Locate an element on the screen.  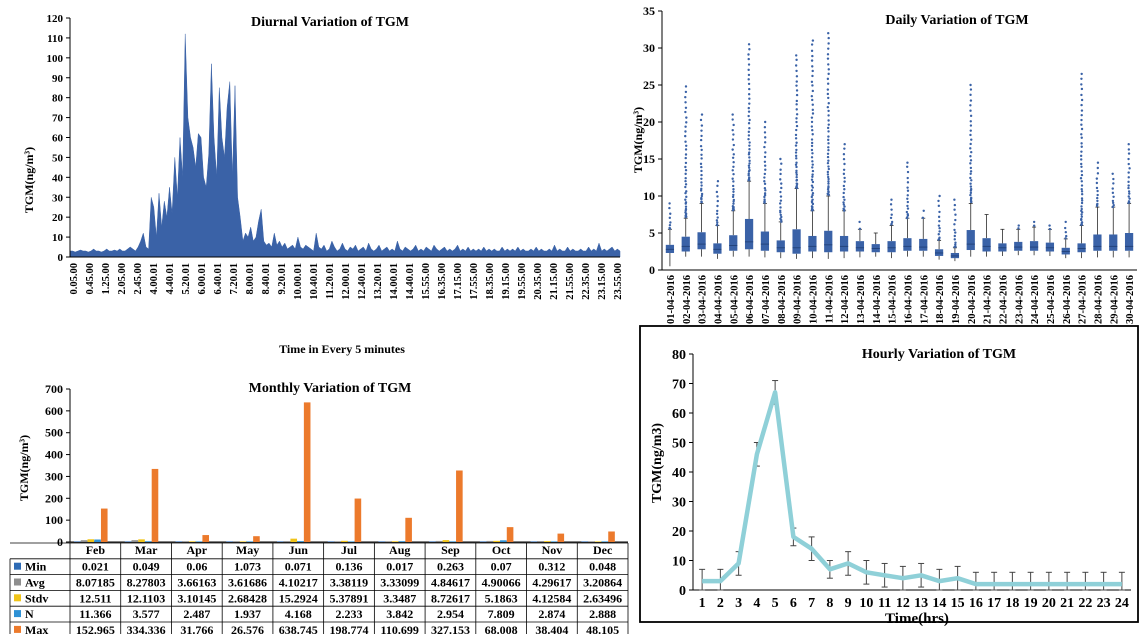
x-tick-label: 4.40.01 is located at coordinates (170, 279).